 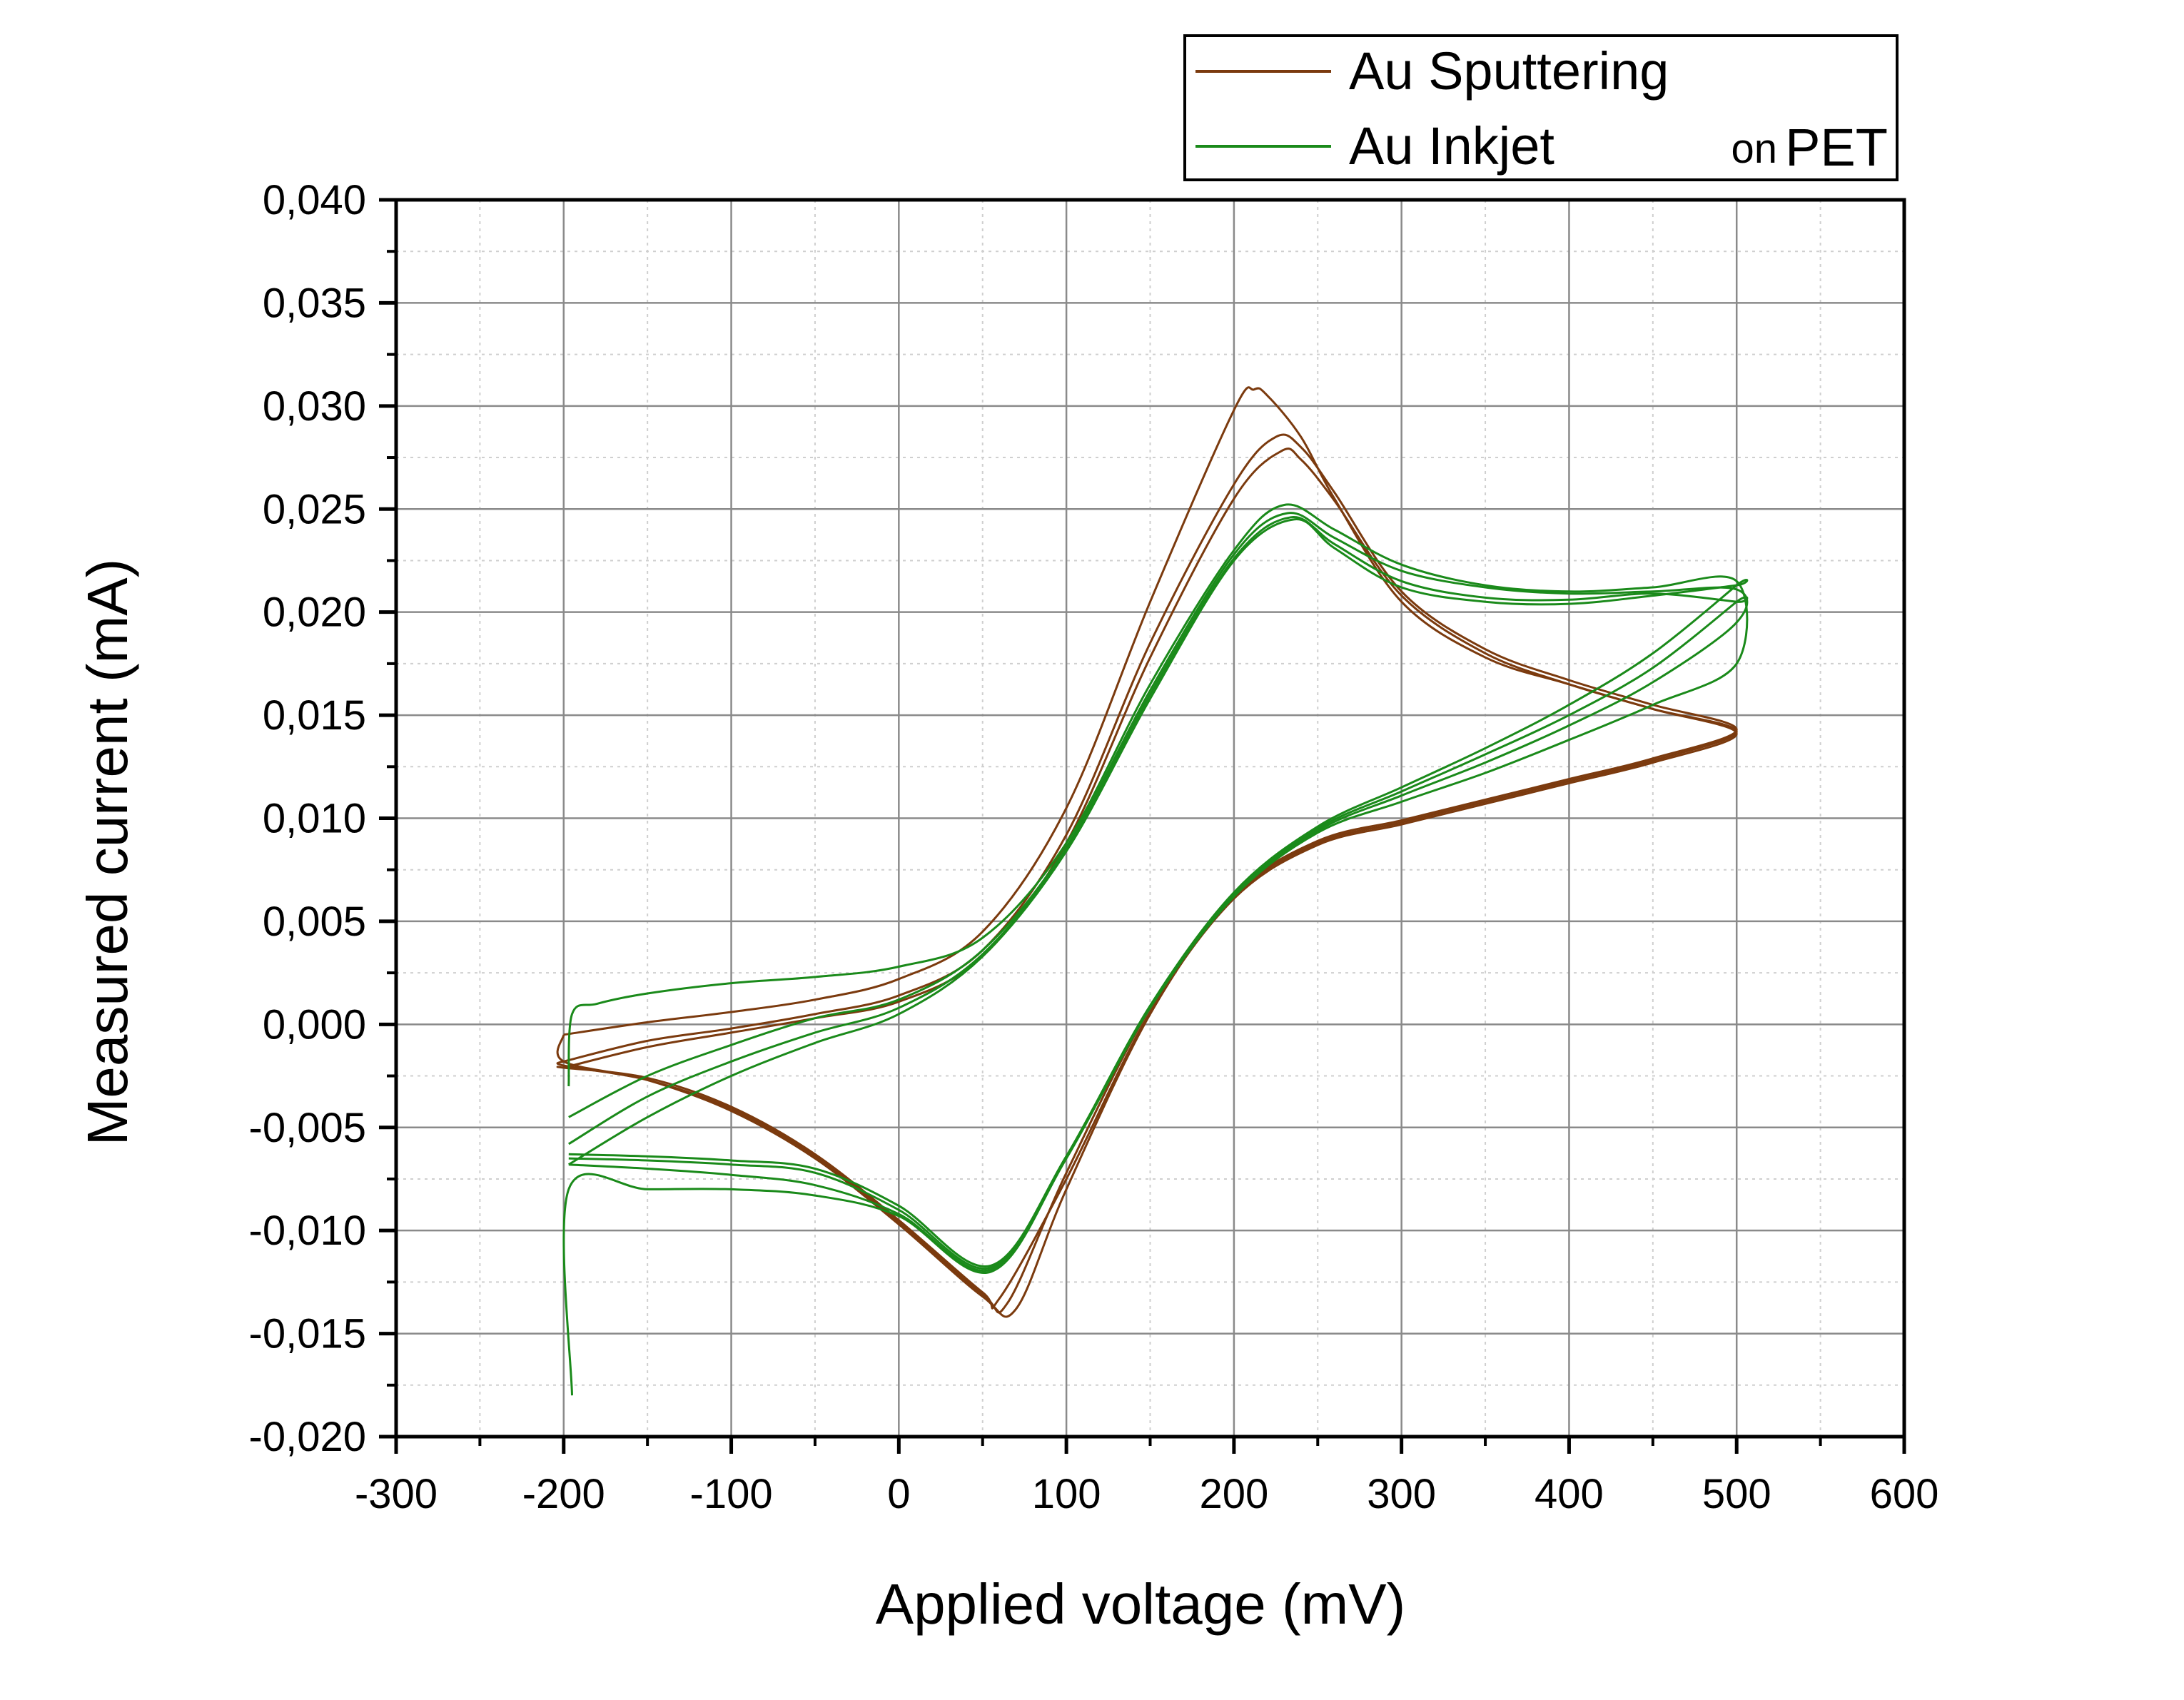 I want to click on y-tick-label: 0,020, so click(x=314, y=613).